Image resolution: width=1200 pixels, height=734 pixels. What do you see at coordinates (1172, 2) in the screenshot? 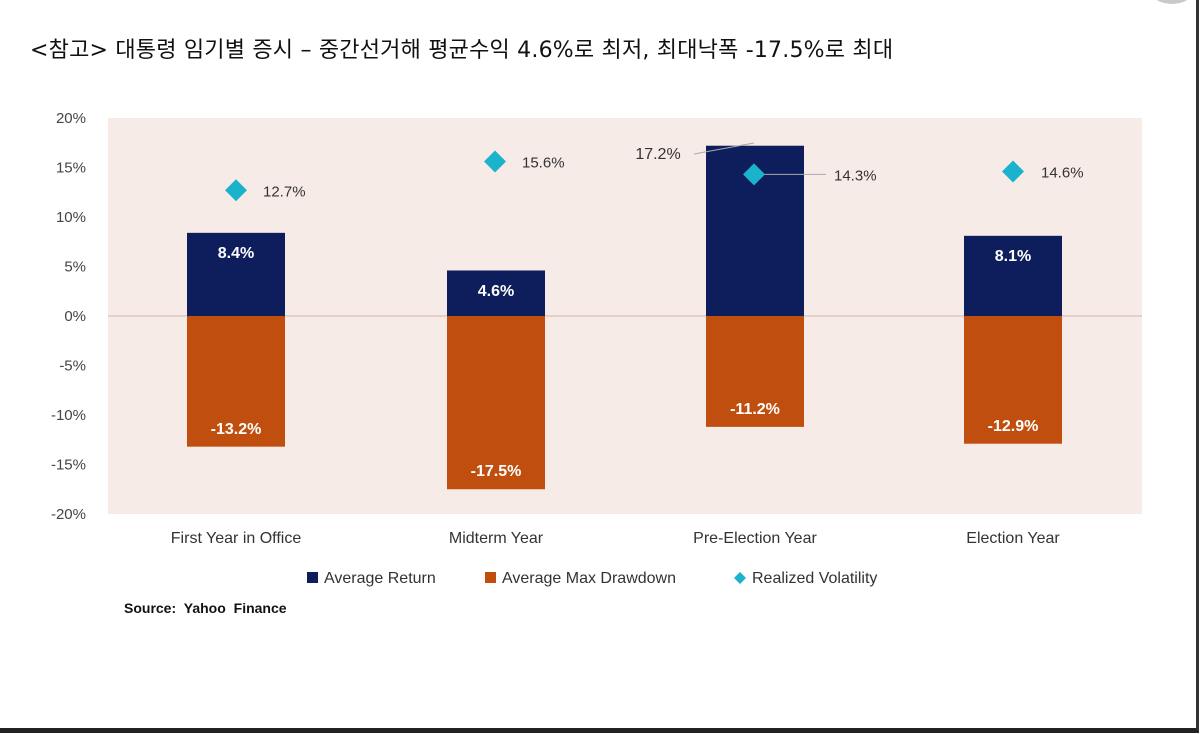
I see `window-corner-decoration` at bounding box center [1172, 2].